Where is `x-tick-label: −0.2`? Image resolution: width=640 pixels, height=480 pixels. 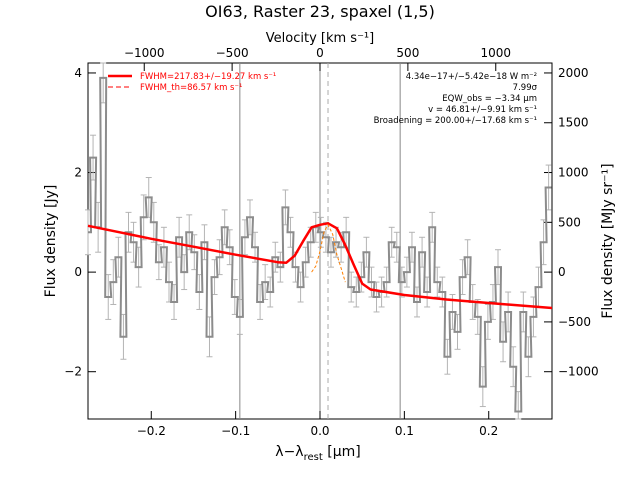 x-tick-label: −0.2 is located at coordinates (151, 431).